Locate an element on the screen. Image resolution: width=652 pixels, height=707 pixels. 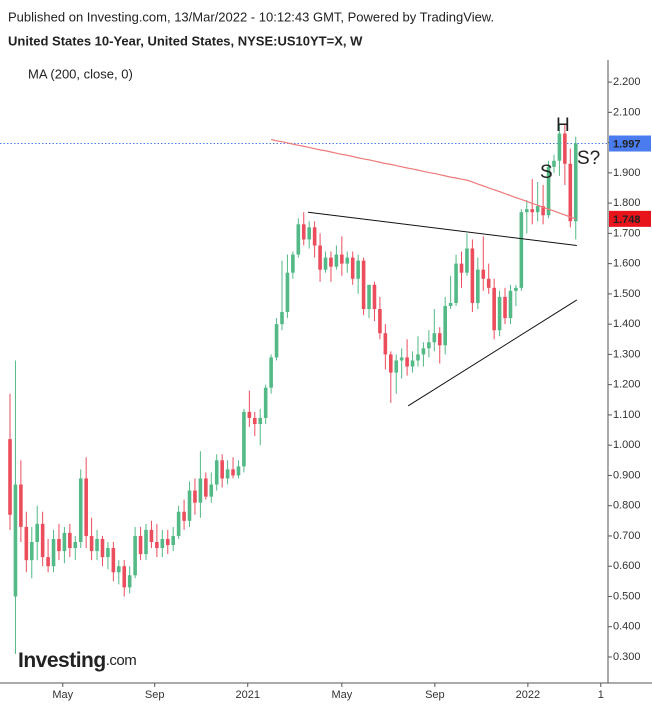
x-tick-label: Sep is located at coordinates (155, 695).